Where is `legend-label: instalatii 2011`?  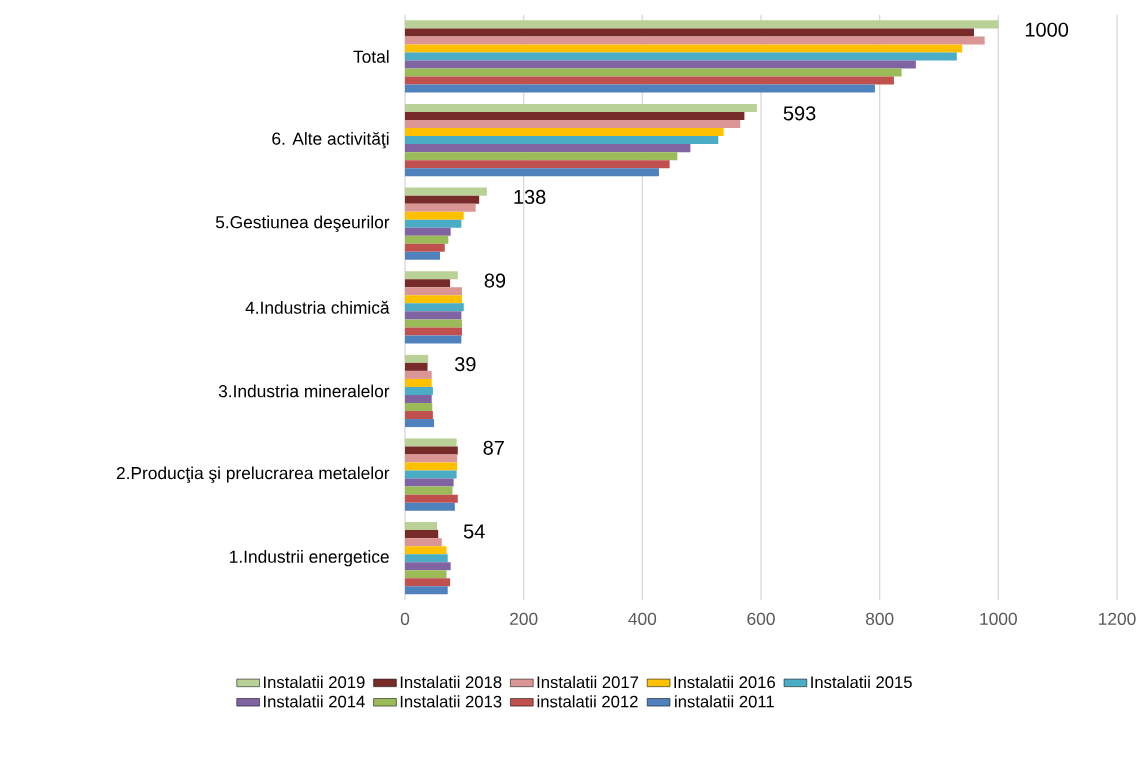
legend-label: instalatii 2011 is located at coordinates (724, 701).